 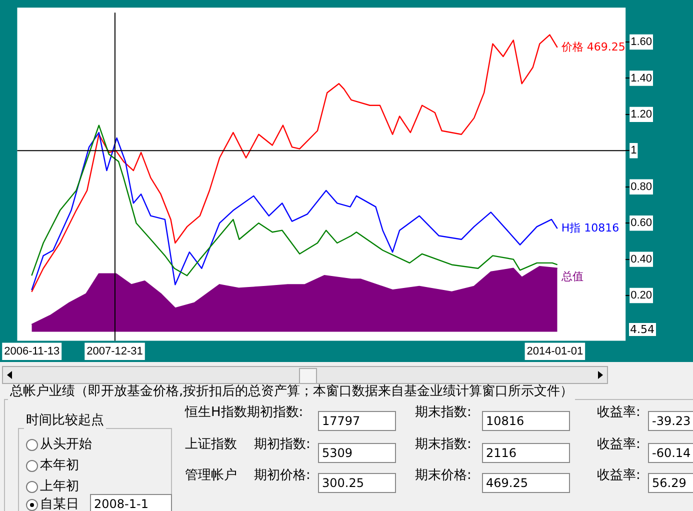 What do you see at coordinates (59, 466) in the screenshot?
I see `text: 本年初` at bounding box center [59, 466].